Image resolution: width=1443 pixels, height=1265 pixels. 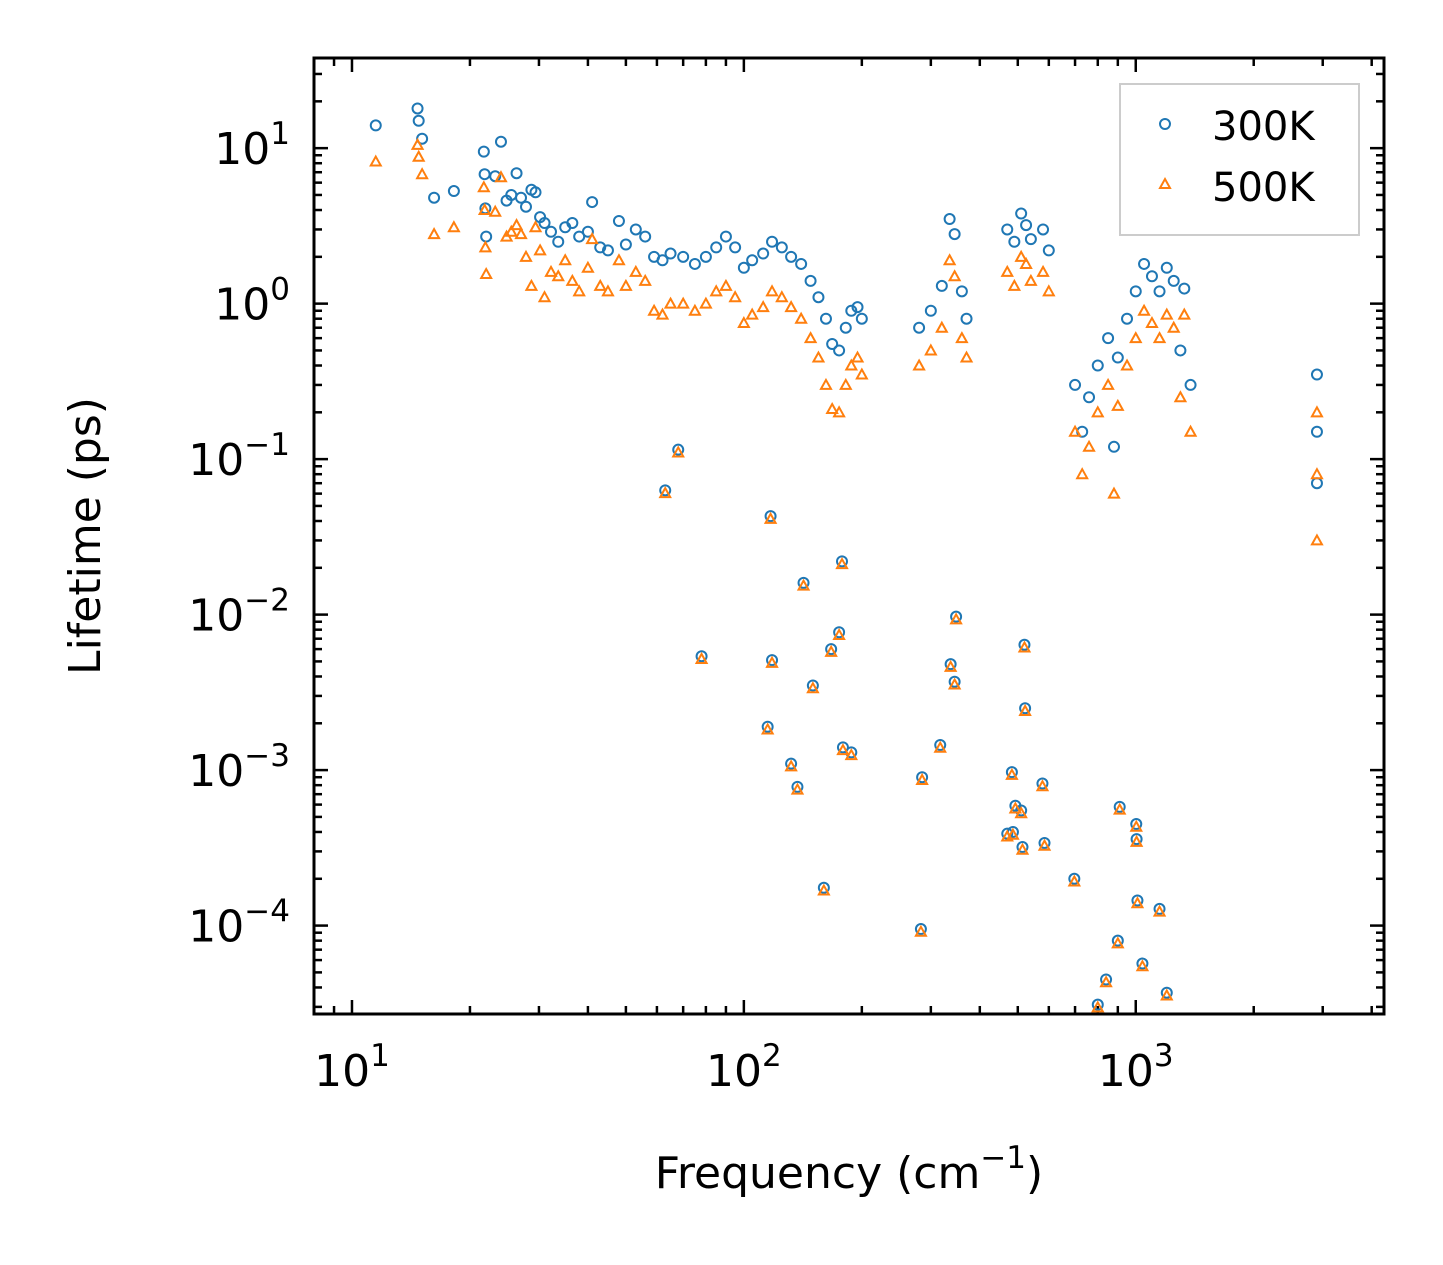 I want to click on y-tick-label-exp: −3, so click(x=267, y=756).